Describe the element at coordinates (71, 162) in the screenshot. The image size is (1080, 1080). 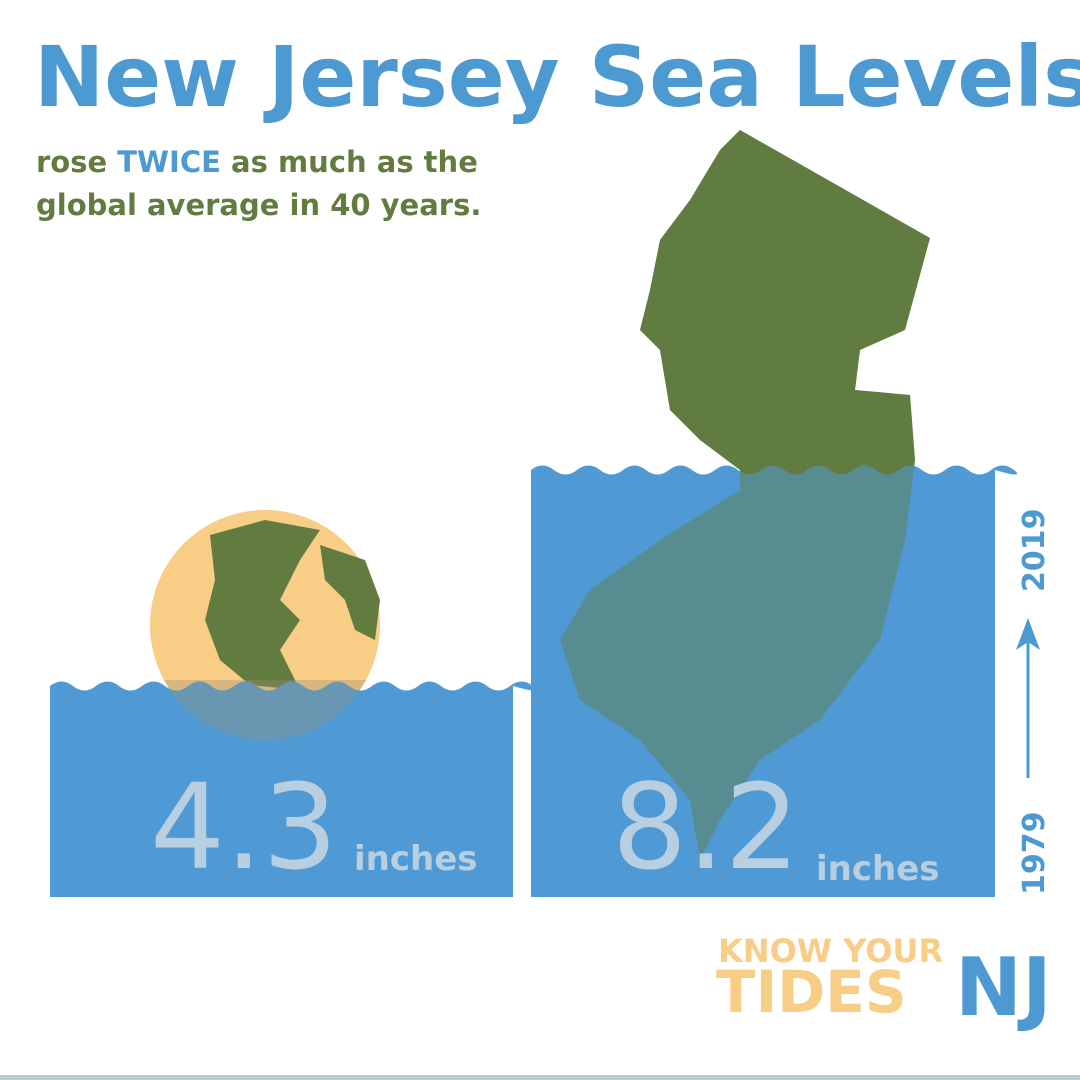
I see `subtitle-lead: rose` at that location.